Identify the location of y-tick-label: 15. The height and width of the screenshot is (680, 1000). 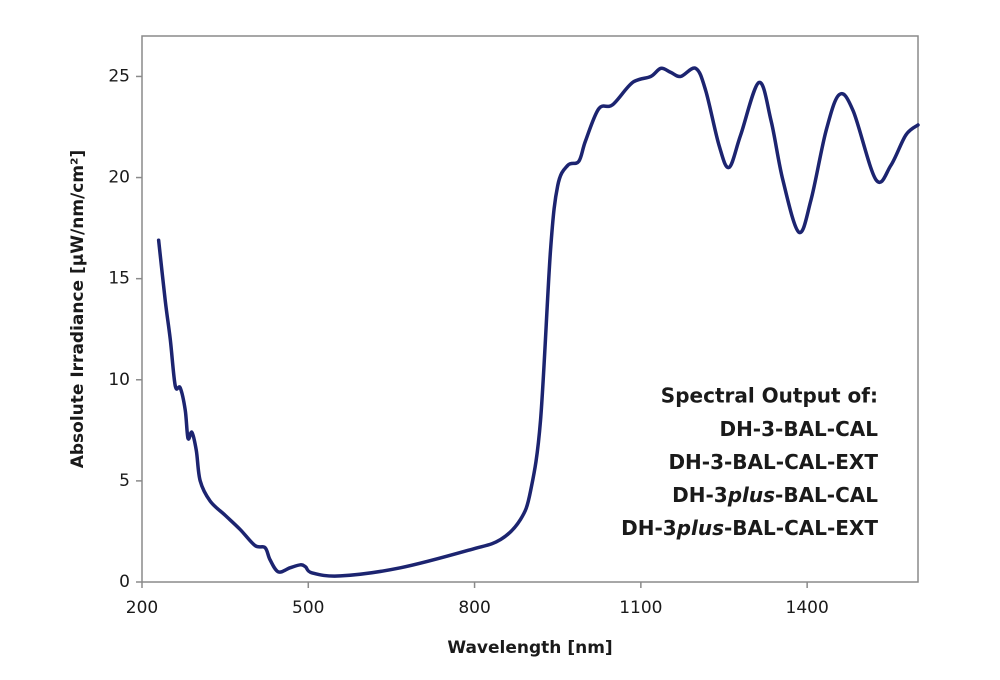
(119, 279).